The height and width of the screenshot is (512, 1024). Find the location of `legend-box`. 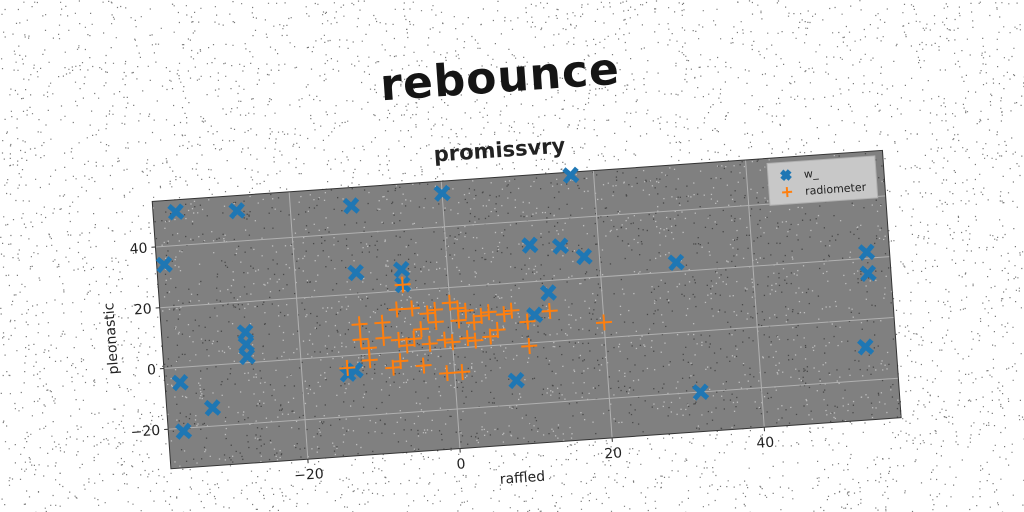

legend-box is located at coordinates (822, 180).